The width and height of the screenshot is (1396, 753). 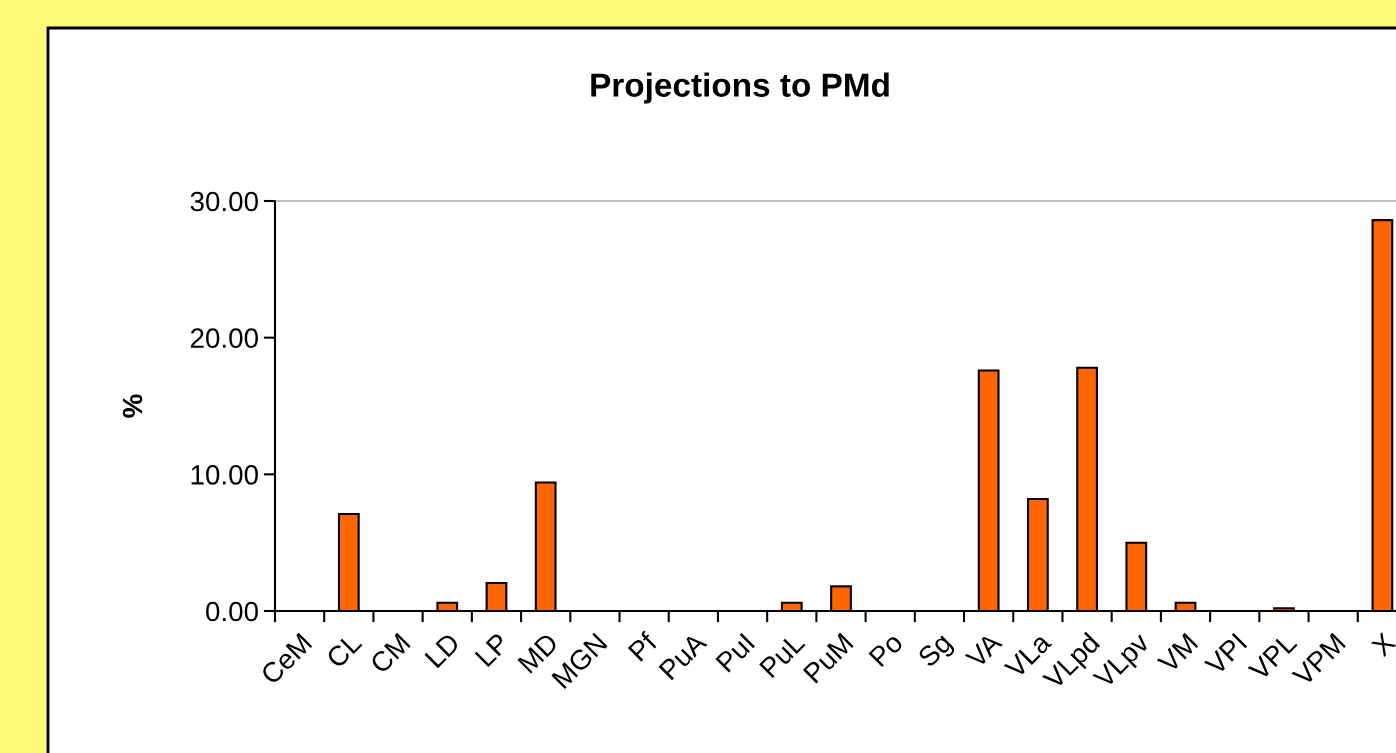 I want to click on x-tick-label: X, so click(x=1383, y=644).